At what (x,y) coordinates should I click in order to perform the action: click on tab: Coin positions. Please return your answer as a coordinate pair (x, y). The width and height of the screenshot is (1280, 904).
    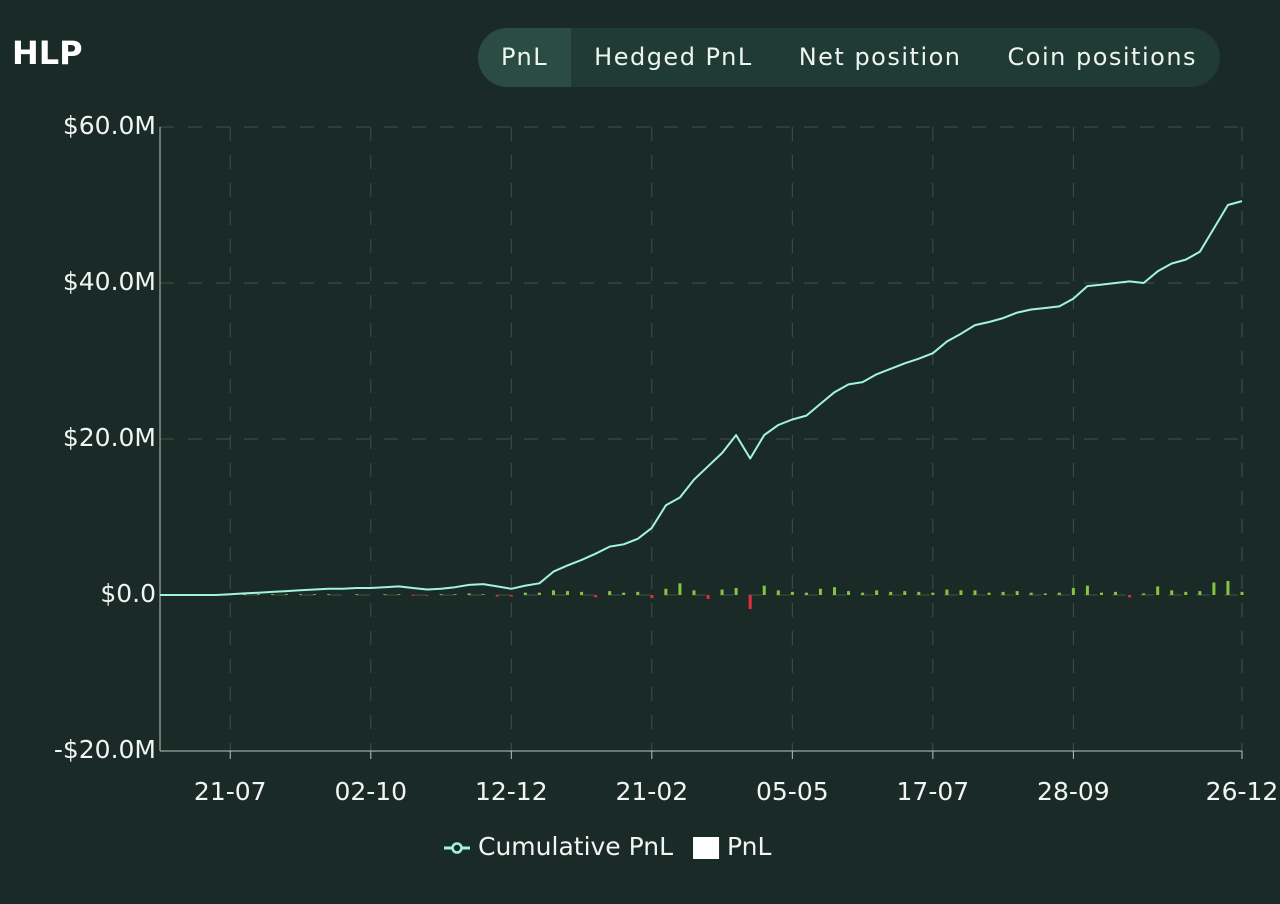
    Looking at the image, I should click on (1102, 57).